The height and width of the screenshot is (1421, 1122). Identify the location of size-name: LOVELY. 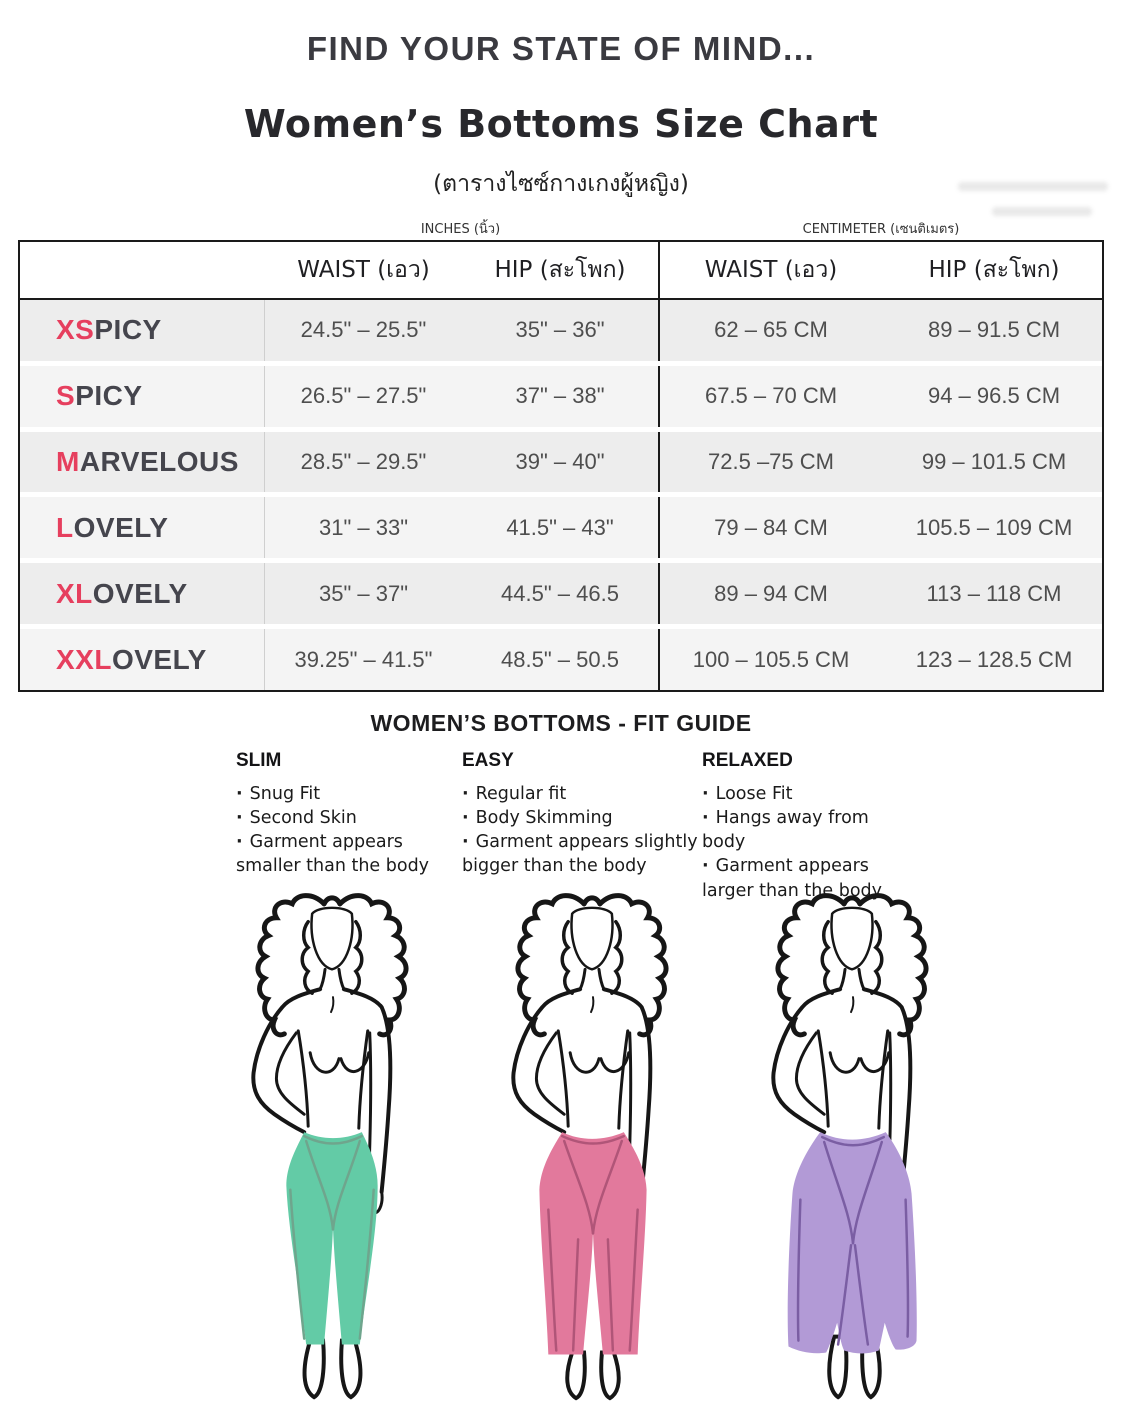
(142, 528).